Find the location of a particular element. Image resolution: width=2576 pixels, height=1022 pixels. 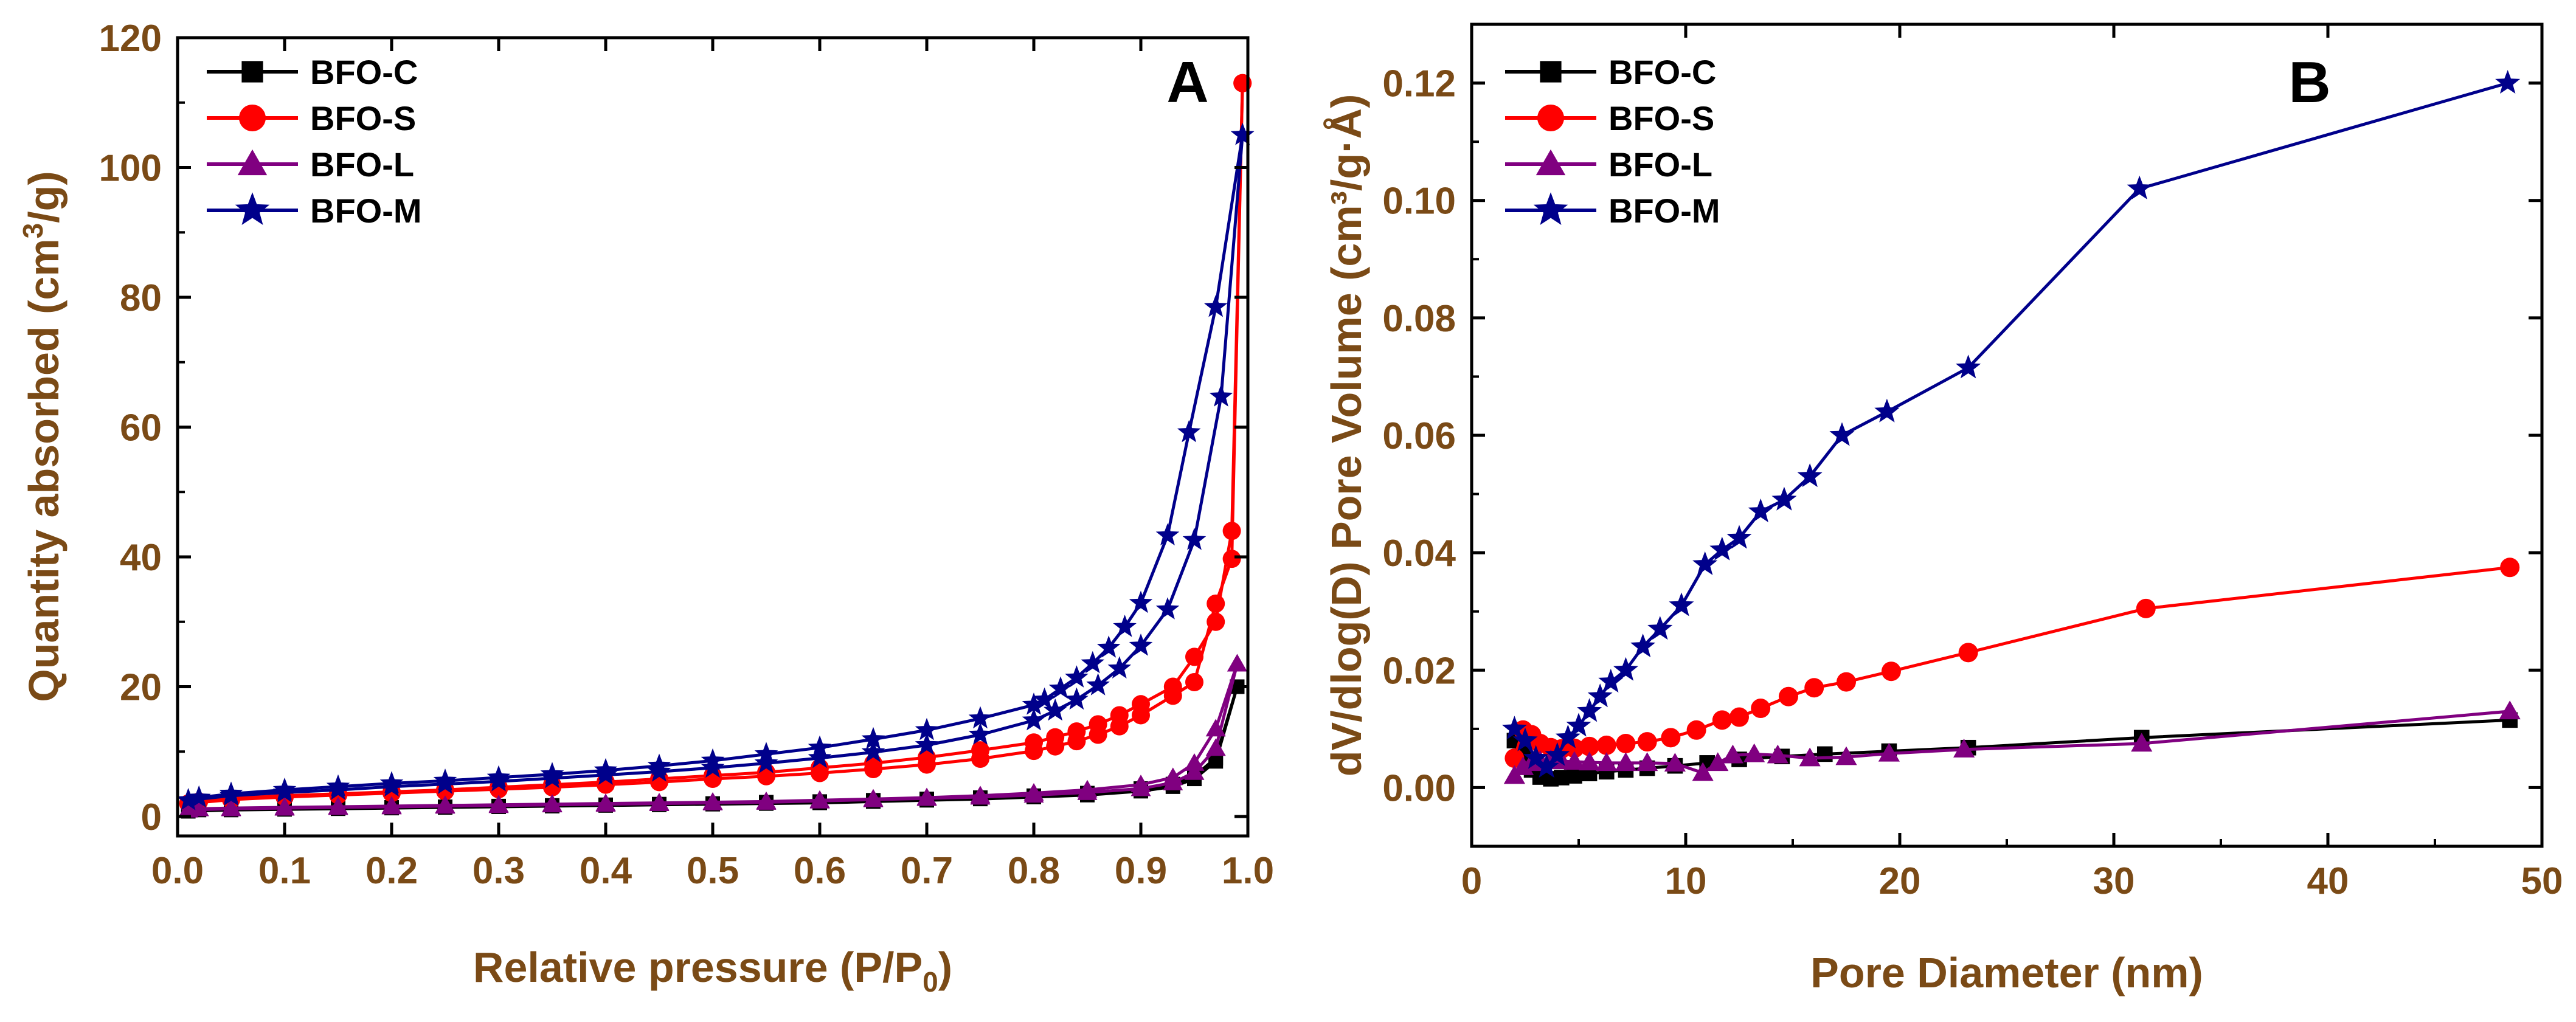

x-tick-label: 0.7 is located at coordinates (927, 871).